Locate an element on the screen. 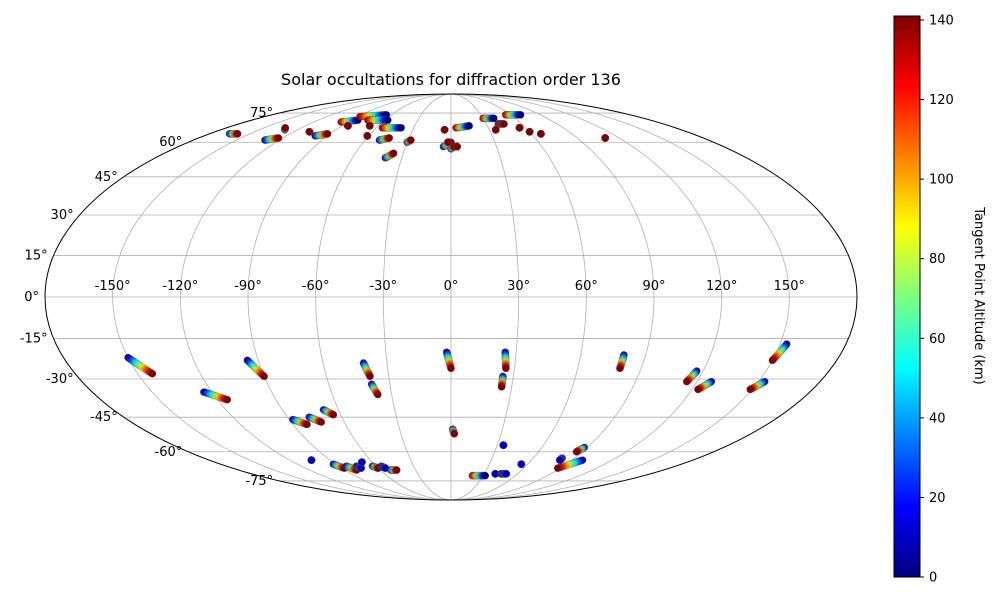  colorbar-ticks: 0 20 40 60 80 100 120 140 is located at coordinates (937, 299).